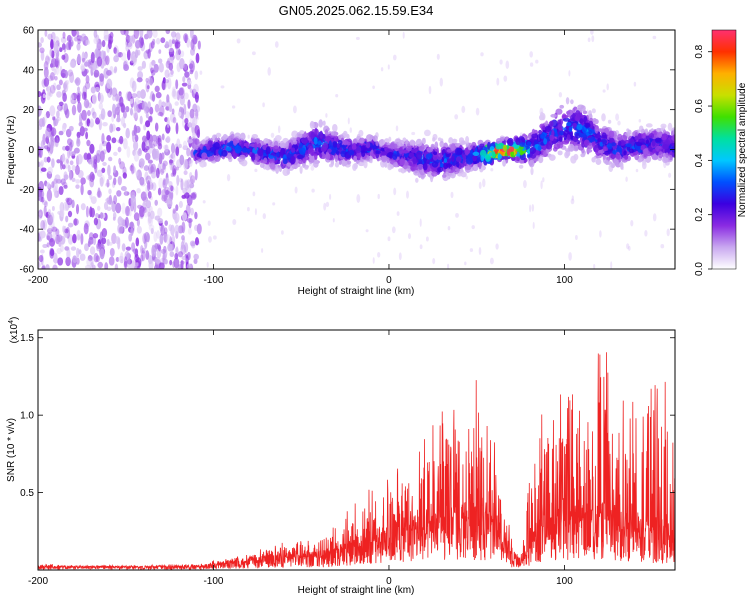 The width and height of the screenshot is (750, 600). I want to click on snr-x-tick-label: 100, so click(564, 581).